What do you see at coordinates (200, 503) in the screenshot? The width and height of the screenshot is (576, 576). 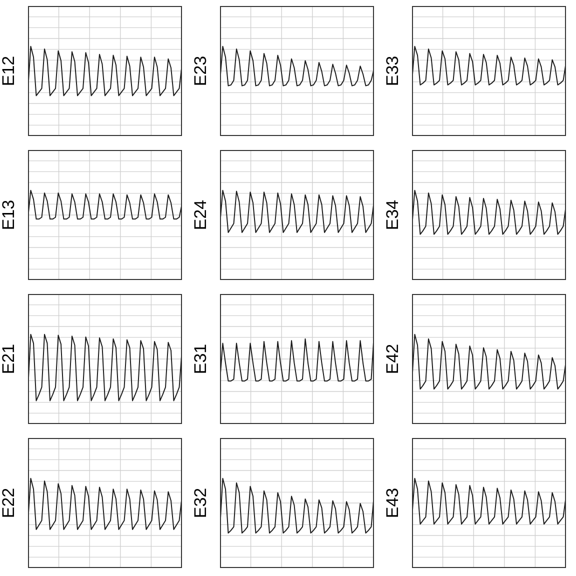 I see `y-axis-title: E32` at bounding box center [200, 503].